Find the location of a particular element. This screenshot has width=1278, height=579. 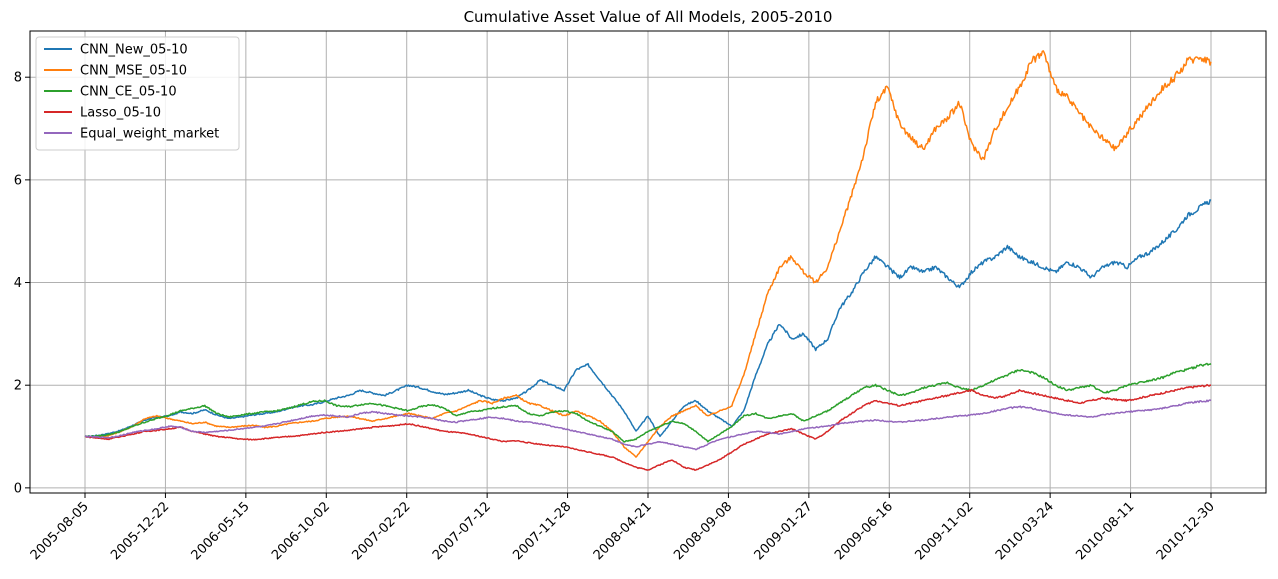

y-tick-label: 0 is located at coordinates (18, 488).